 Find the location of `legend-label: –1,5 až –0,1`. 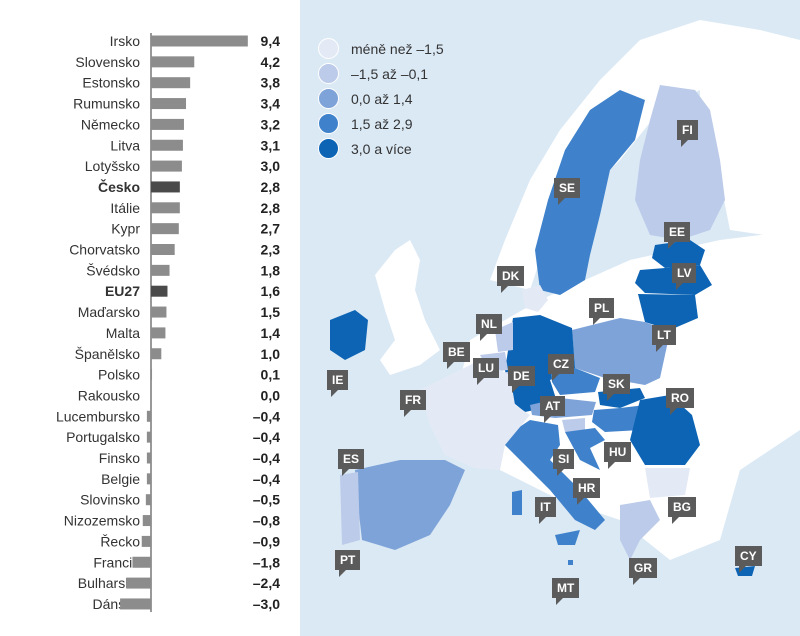

legend-label: –1,5 až –0,1 is located at coordinates (390, 73).